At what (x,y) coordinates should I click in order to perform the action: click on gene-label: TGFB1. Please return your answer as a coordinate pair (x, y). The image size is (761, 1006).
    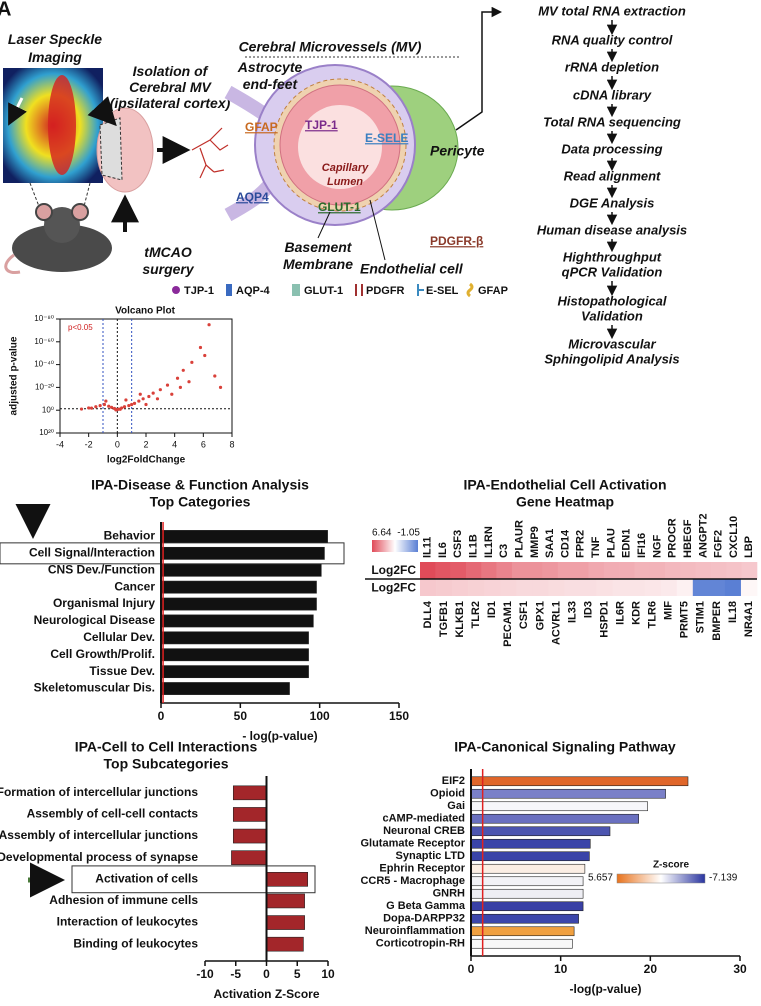
    Looking at the image, I should click on (444, 619).